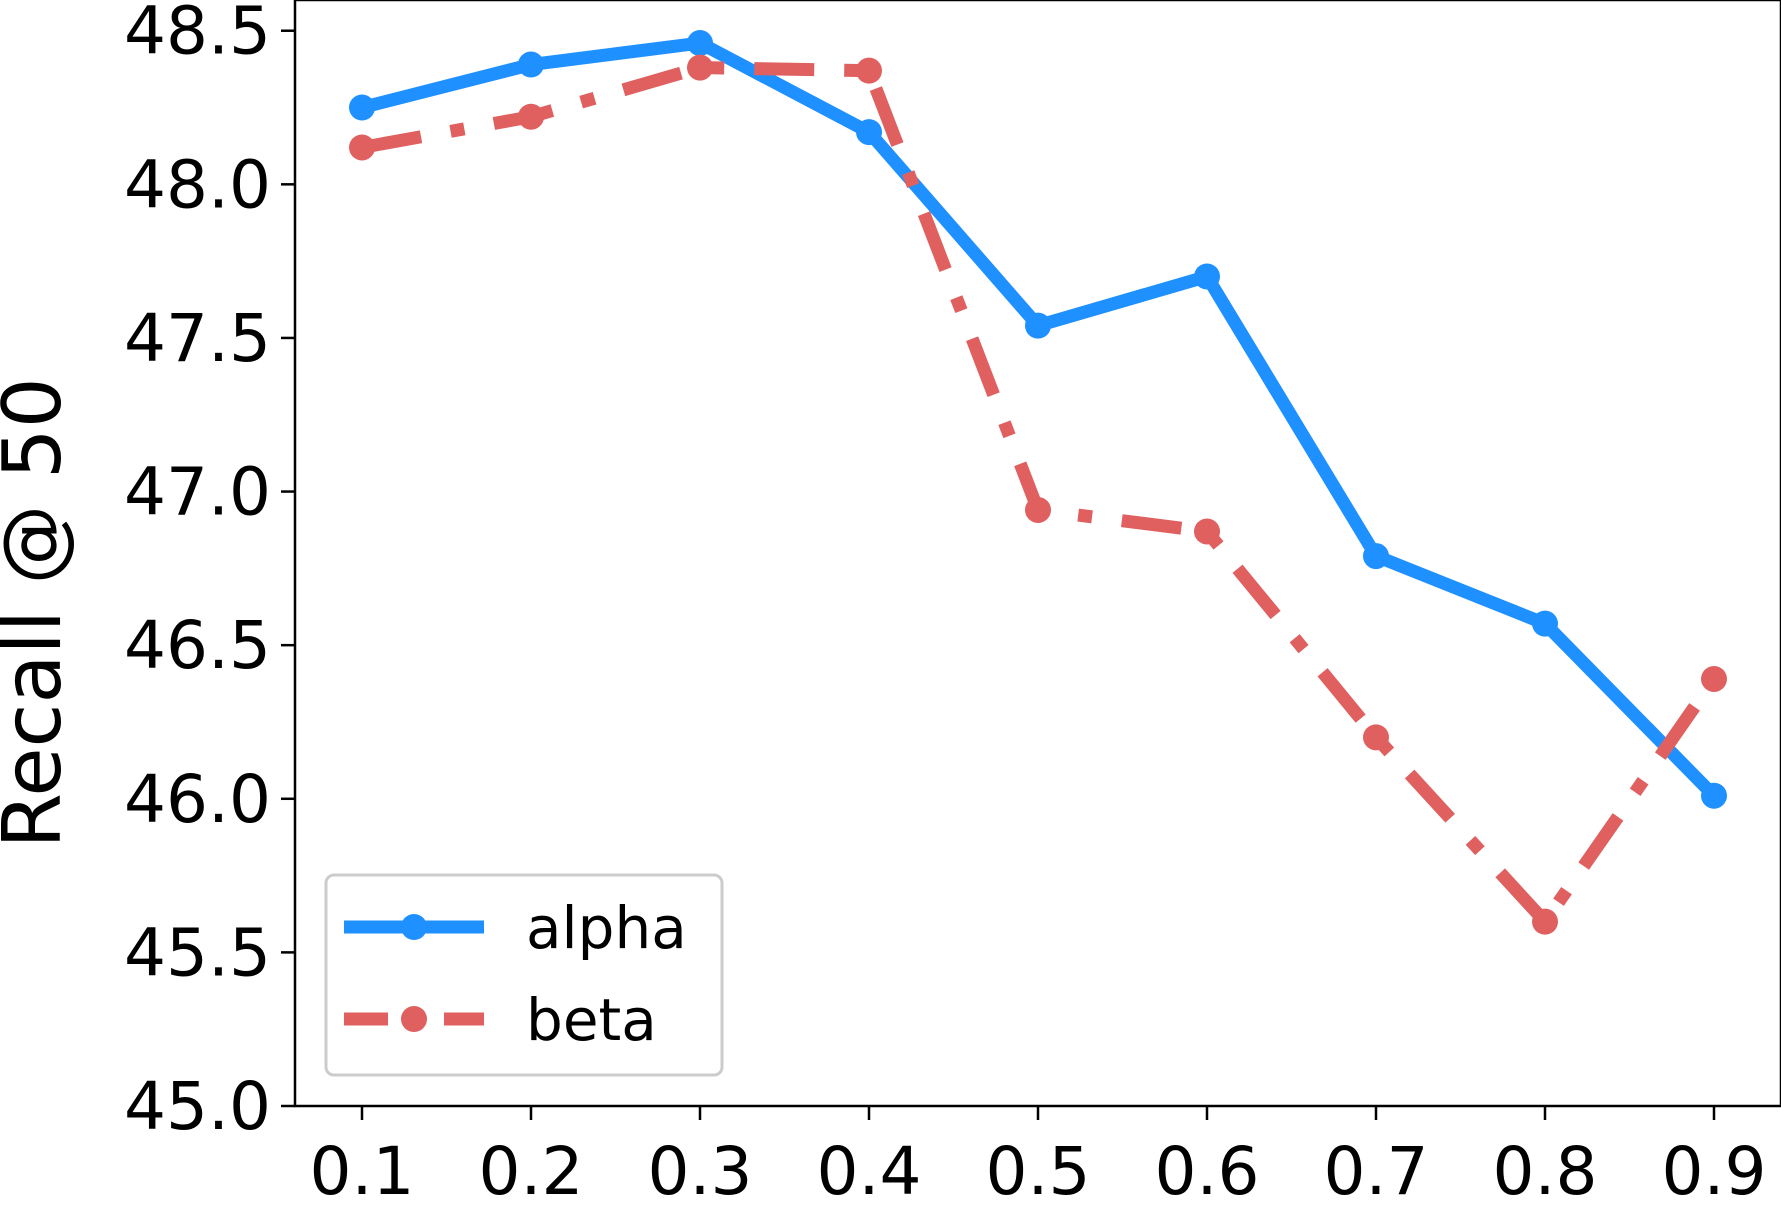  What do you see at coordinates (197, 799) in the screenshot?
I see `y-tick-label: 46.0` at bounding box center [197, 799].